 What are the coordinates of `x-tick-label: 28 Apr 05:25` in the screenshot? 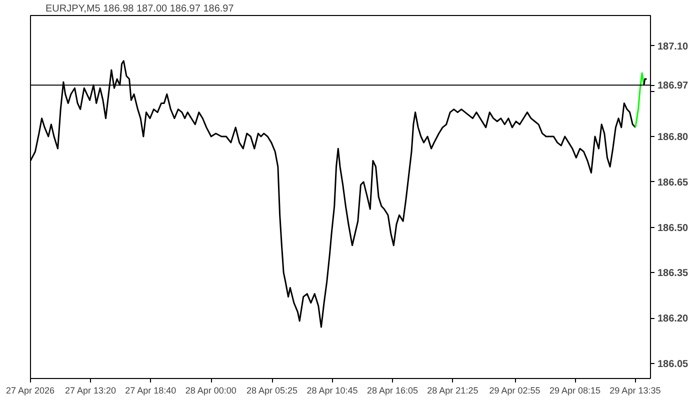 It's located at (272, 391).